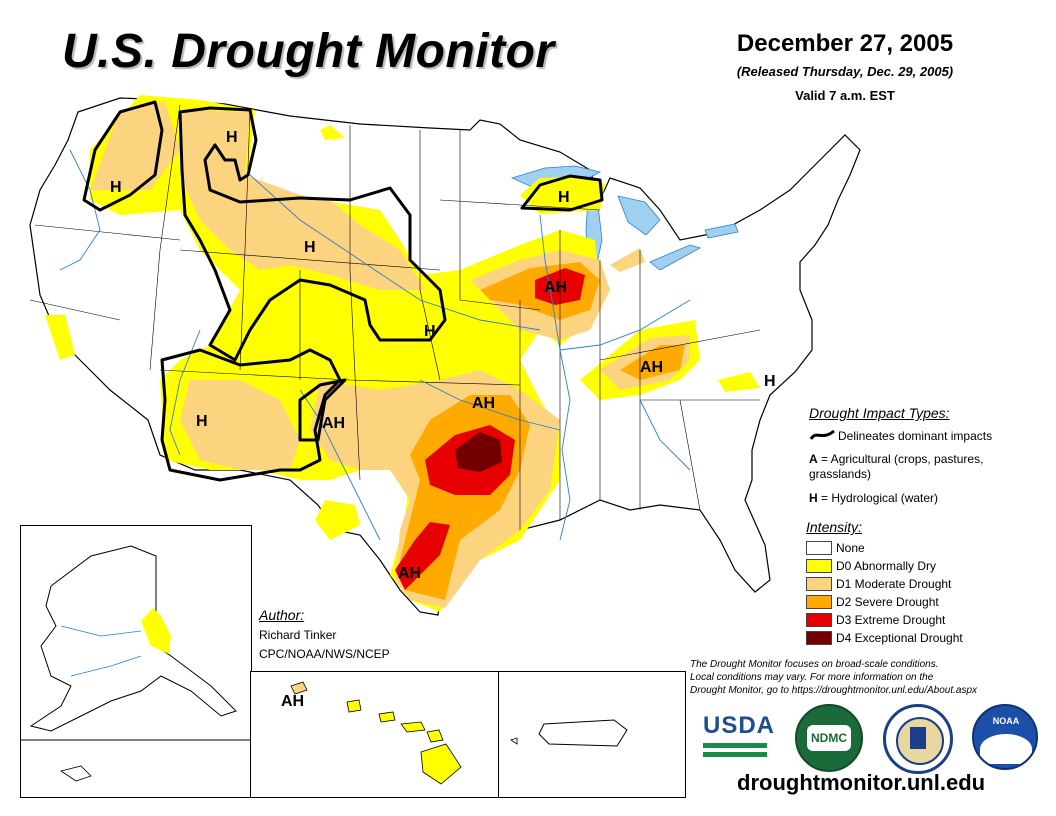 The image size is (1056, 816). What do you see at coordinates (483, 403) in the screenshot?
I see `label-ah-ar: AH` at bounding box center [483, 403].